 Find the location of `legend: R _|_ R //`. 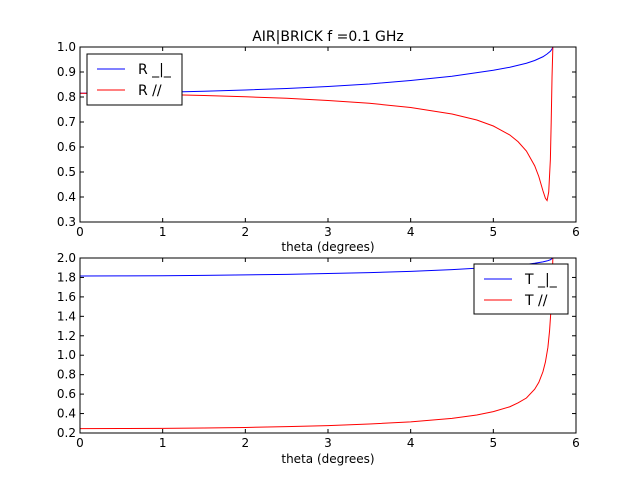

legend: R _|_ R // is located at coordinates (134, 79).